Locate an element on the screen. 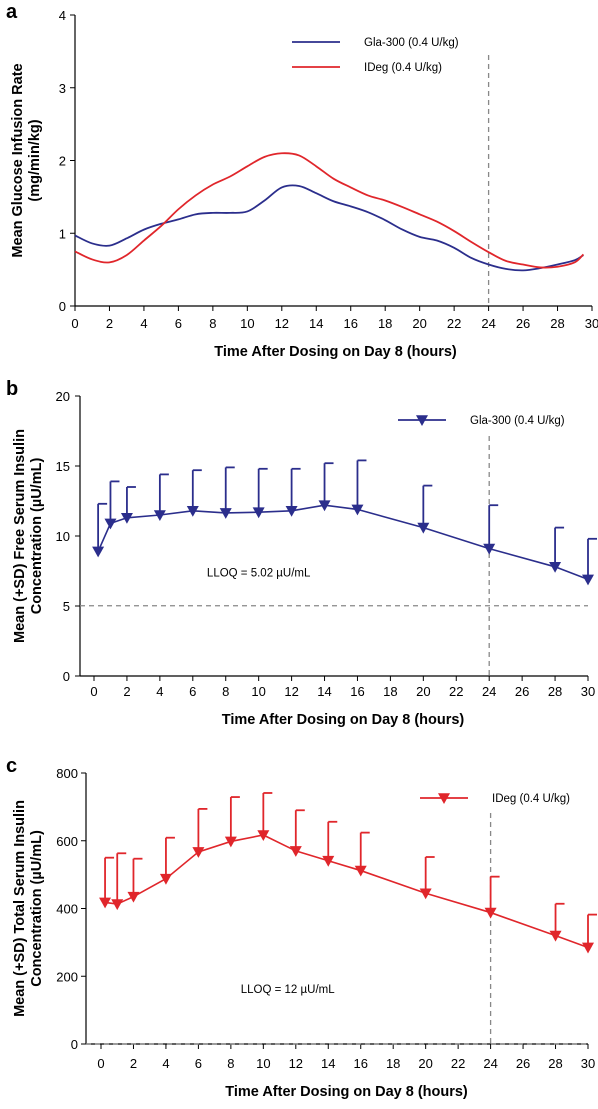 This screenshot has width=598, height=1109. y-axis-title: Mean Glucose Infusion Rate(mg/min/kg) is located at coordinates (26, 160).